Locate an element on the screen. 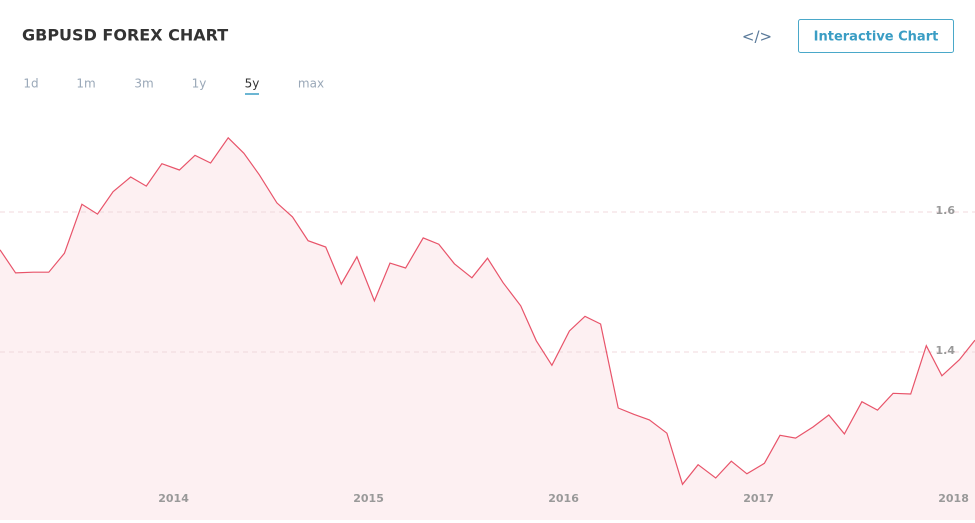  x-tick-label: 2018 is located at coordinates (953, 498).